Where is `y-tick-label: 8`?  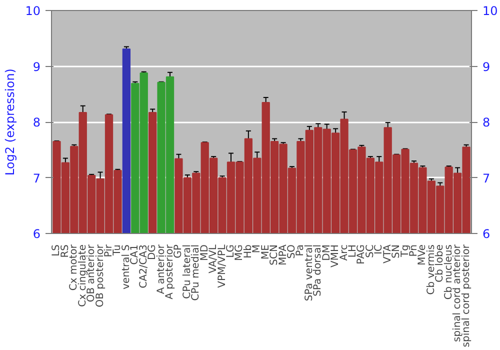 y-tick-label: 8 is located at coordinates (36, 123).